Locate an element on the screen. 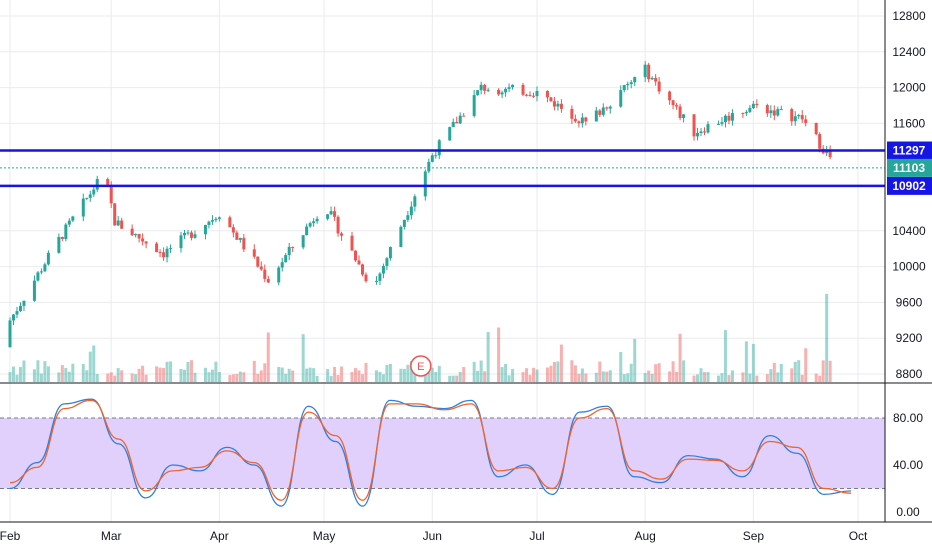 This screenshot has height=555, width=932. price-tick-label: 10000 is located at coordinates (909, 267).